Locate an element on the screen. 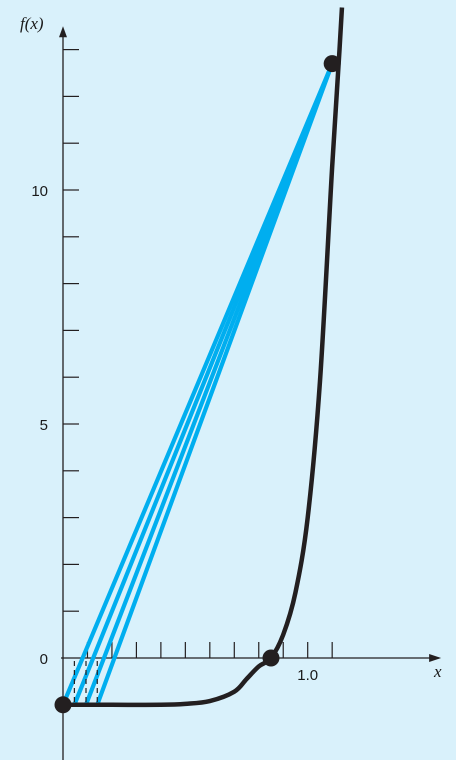  y-tick-label: 10 is located at coordinates (39, 191).